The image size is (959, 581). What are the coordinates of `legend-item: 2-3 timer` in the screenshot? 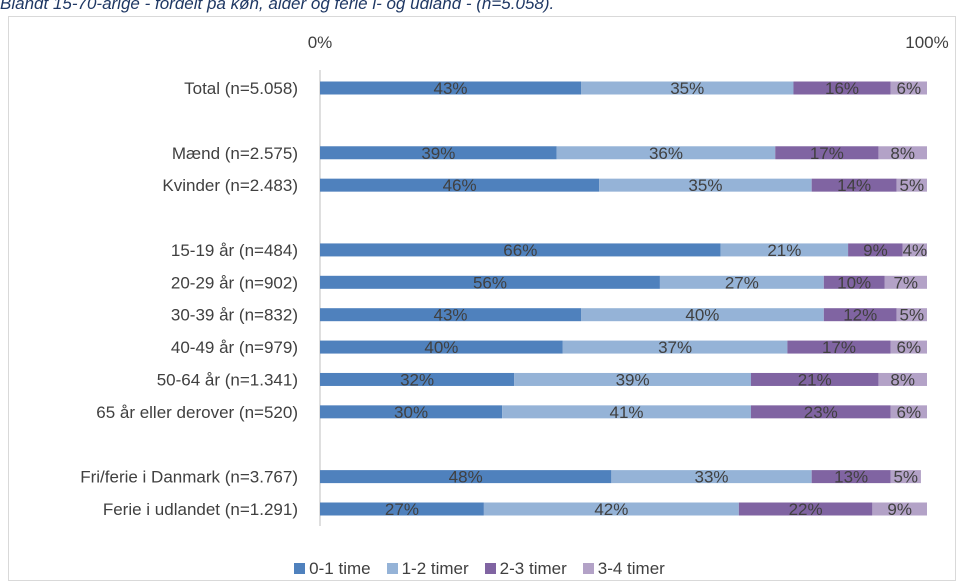 It's located at (525, 569).